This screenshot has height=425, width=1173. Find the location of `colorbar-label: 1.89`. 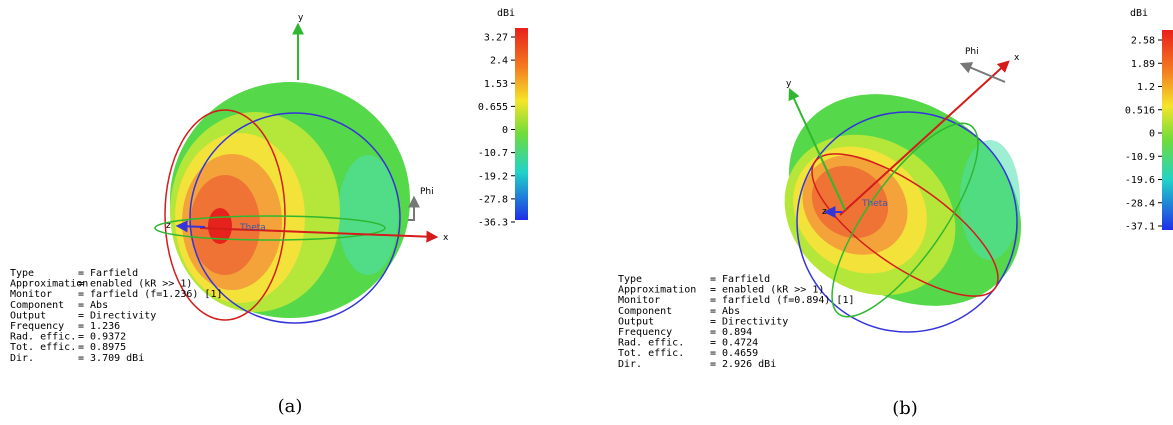

colorbar-label: 1.89 is located at coordinates (1143, 64).